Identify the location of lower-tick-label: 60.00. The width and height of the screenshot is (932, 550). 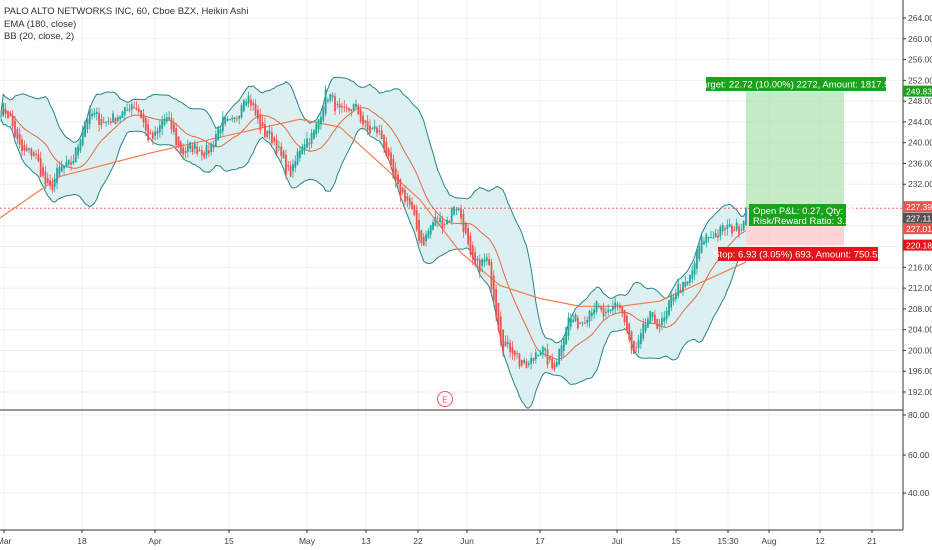
(919, 455).